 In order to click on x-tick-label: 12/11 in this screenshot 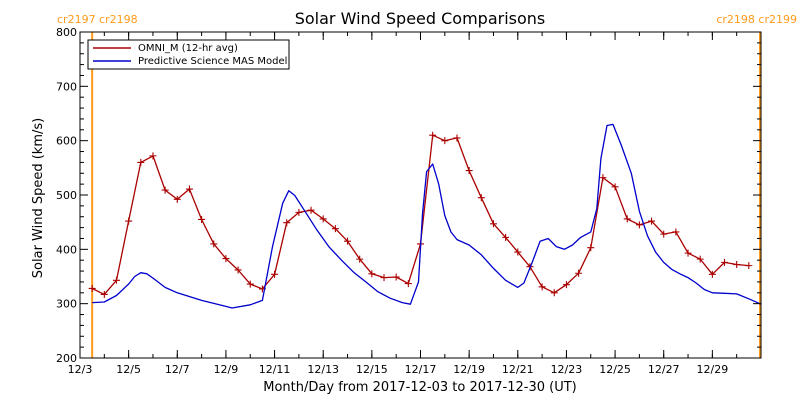, I will do `click(275, 369)`.